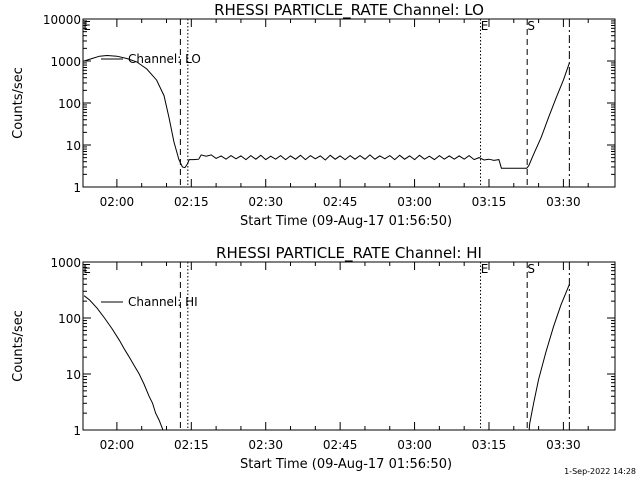  What do you see at coordinates (163, 302) in the screenshot?
I see `legend-label: Channel: HI` at bounding box center [163, 302].